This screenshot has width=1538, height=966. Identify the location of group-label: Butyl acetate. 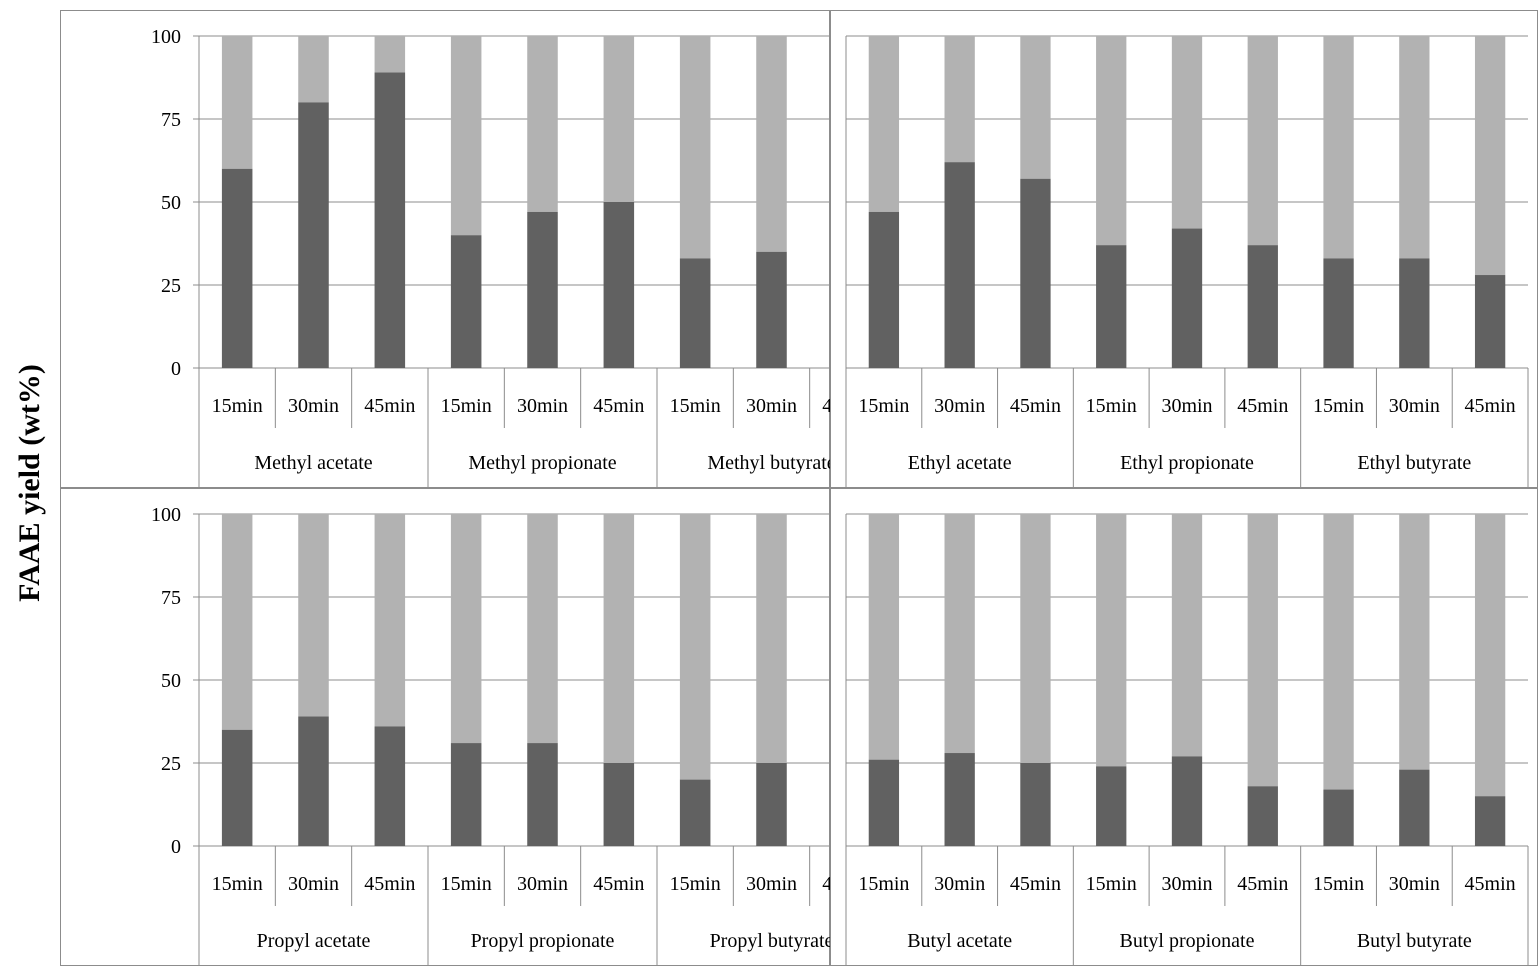
(959, 941).